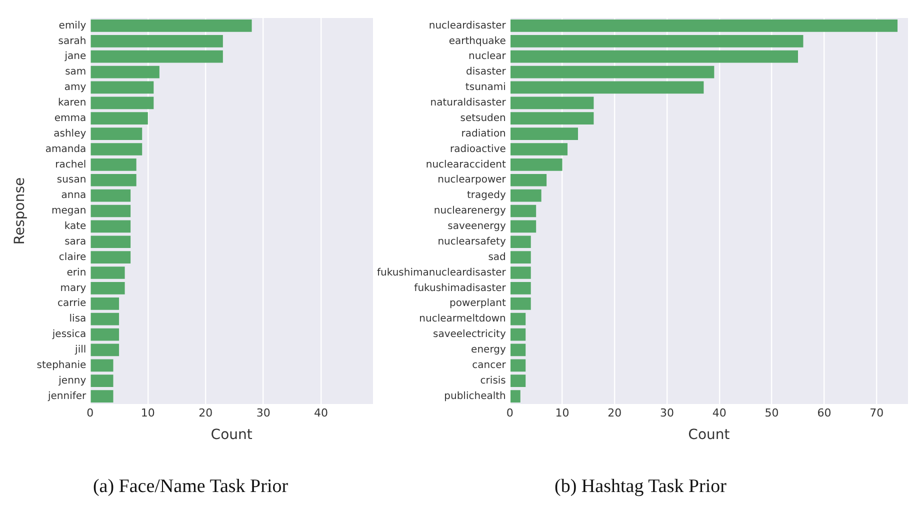 This screenshot has width=912, height=523. What do you see at coordinates (640, 487) in the screenshot?
I see `text: (b) Hashtag Task Prior` at bounding box center [640, 487].